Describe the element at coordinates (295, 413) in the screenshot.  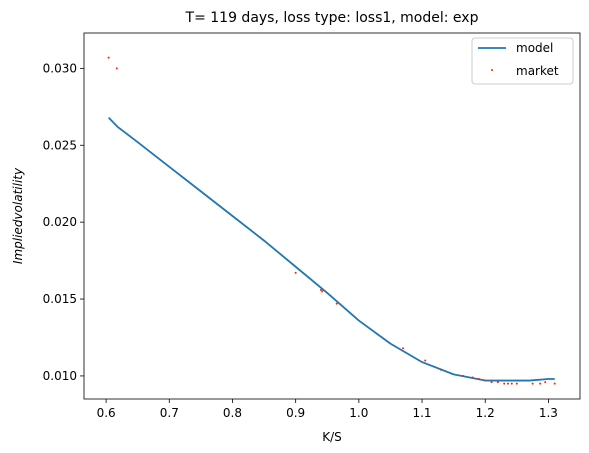
I see `x-tick-label: 0.9` at that location.